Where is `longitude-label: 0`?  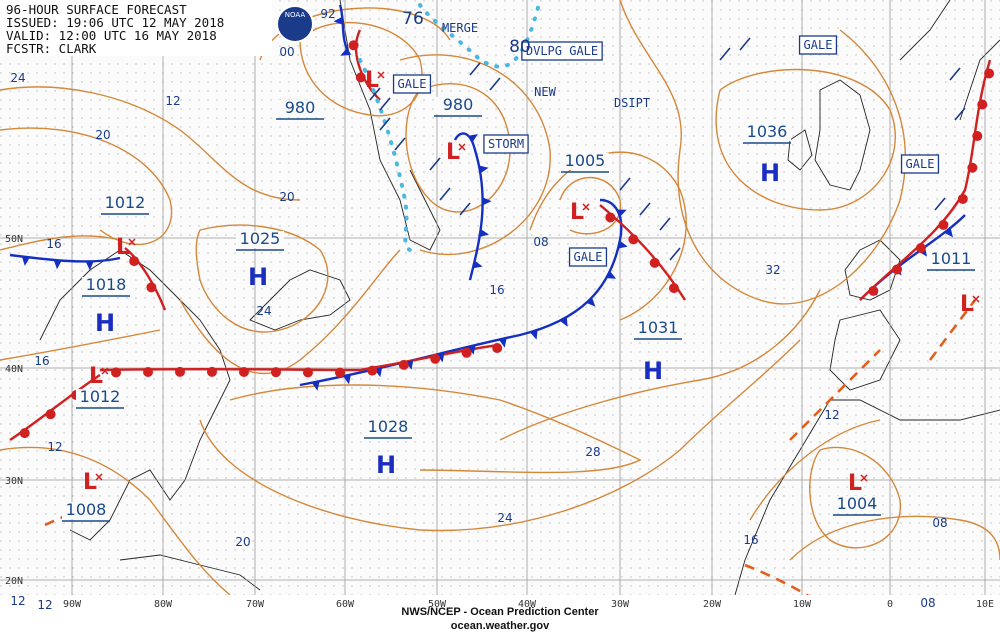
longitude-label: 0 is located at coordinates (890, 604).